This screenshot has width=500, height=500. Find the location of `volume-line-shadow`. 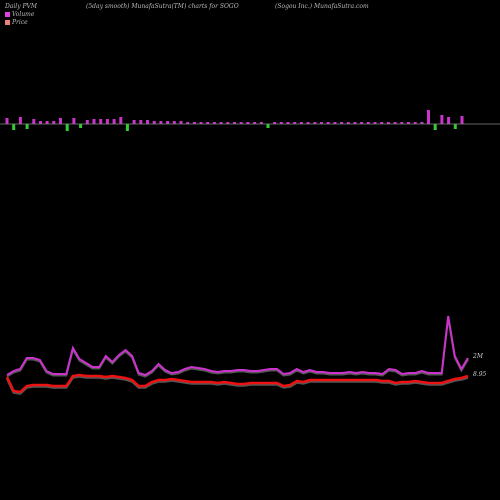

volume-line-shadow is located at coordinates (237, 347).